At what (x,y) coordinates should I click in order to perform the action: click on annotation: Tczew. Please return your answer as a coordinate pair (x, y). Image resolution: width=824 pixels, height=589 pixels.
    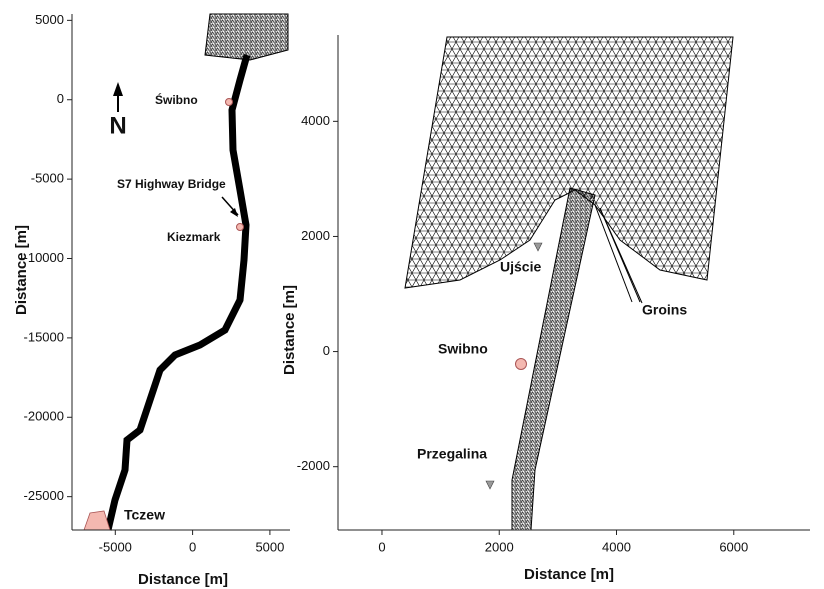
    Looking at the image, I should click on (144, 515).